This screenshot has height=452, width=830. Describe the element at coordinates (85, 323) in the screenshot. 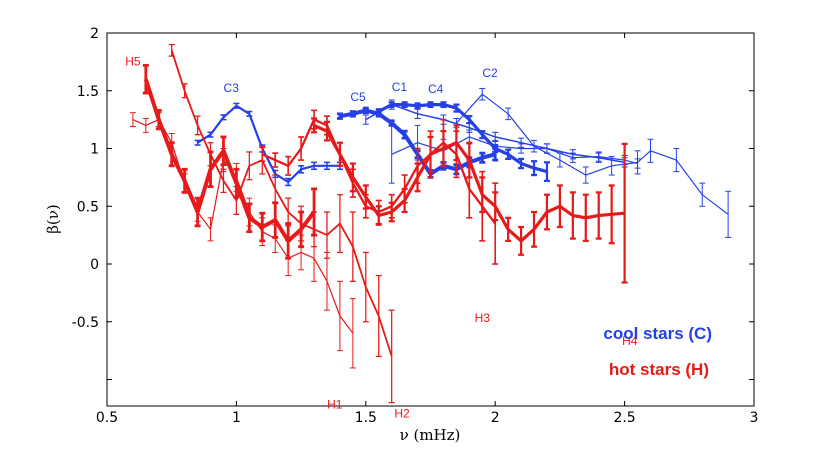

I see `y-tick-label: -0.5` at that location.